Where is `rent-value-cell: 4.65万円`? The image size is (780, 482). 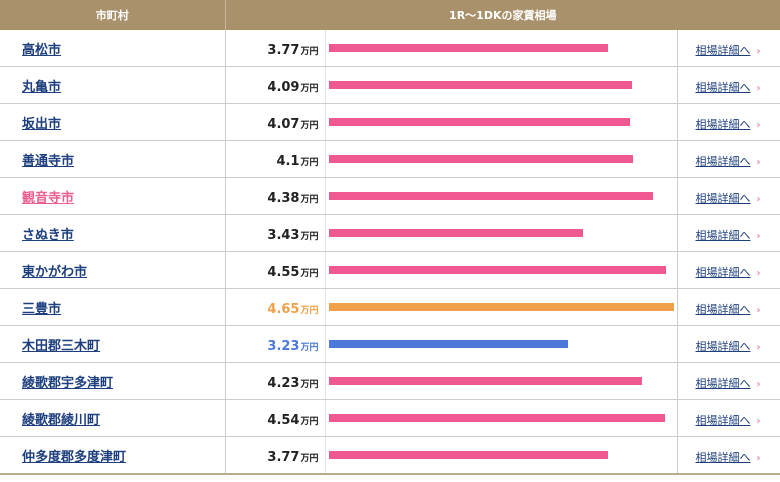
rent-value-cell: 4.65万円 is located at coordinates (275, 307).